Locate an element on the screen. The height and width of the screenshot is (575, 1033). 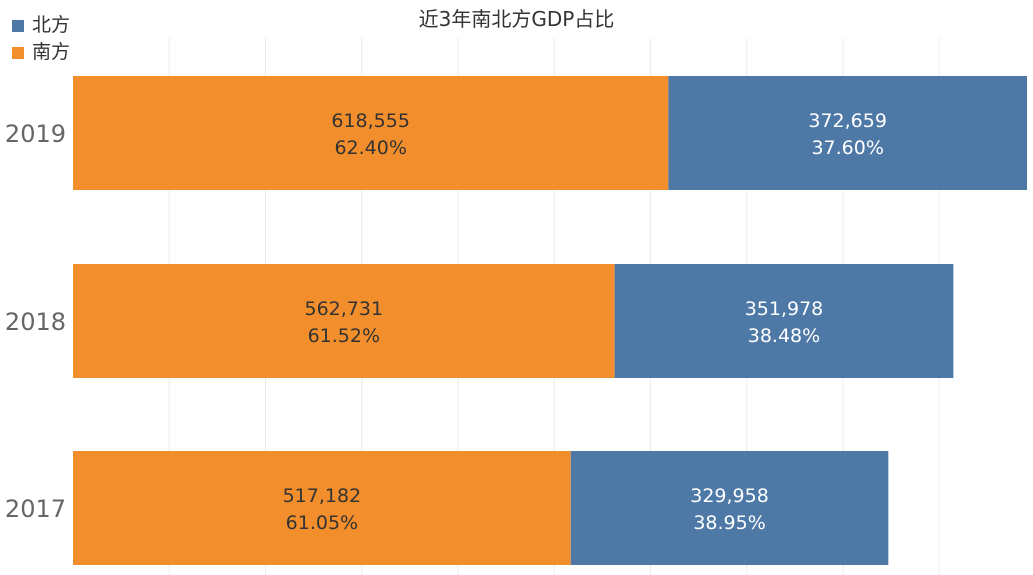
y-tick-label: 2017 is located at coordinates (35, 509).